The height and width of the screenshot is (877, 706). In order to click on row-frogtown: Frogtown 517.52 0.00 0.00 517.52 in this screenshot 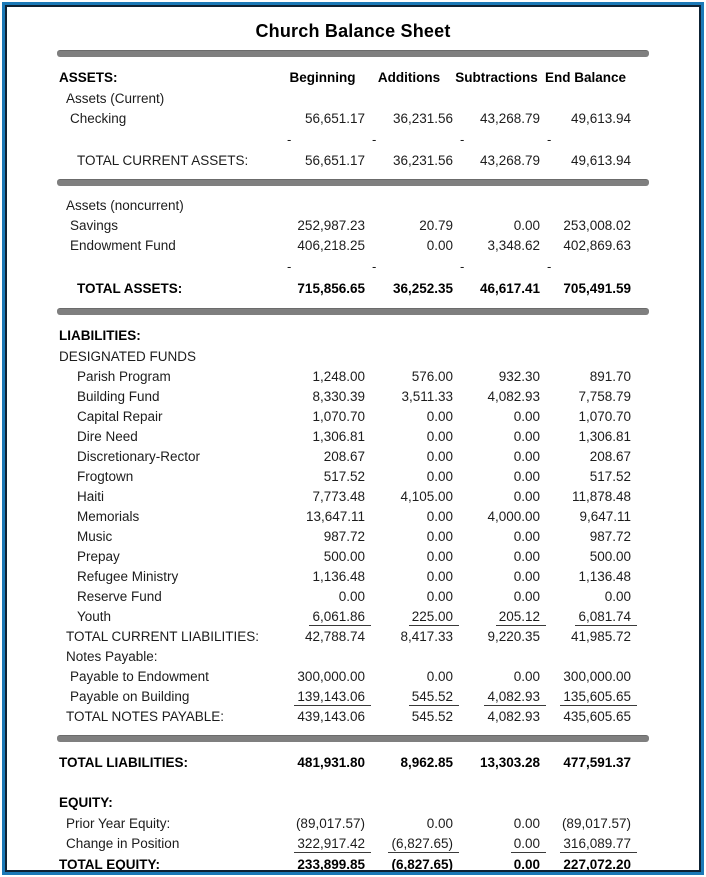, I will do `click(353, 477)`.